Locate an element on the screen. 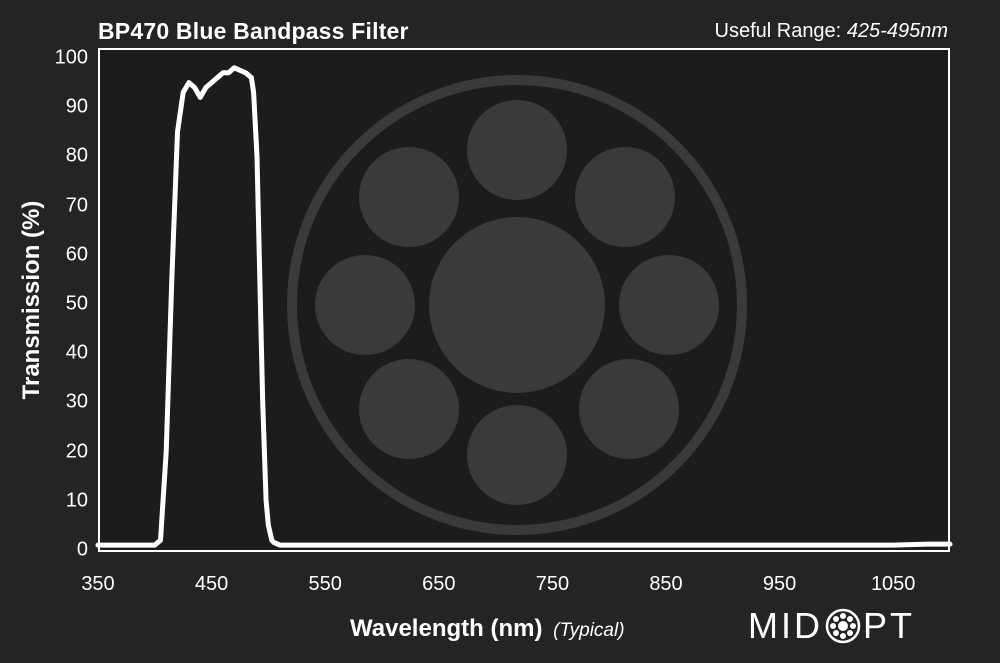 Image resolution: width=1000 pixels, height=663 pixels. x-axis-label-group: Wavelength (nm) (Typical) is located at coordinates (487, 629).